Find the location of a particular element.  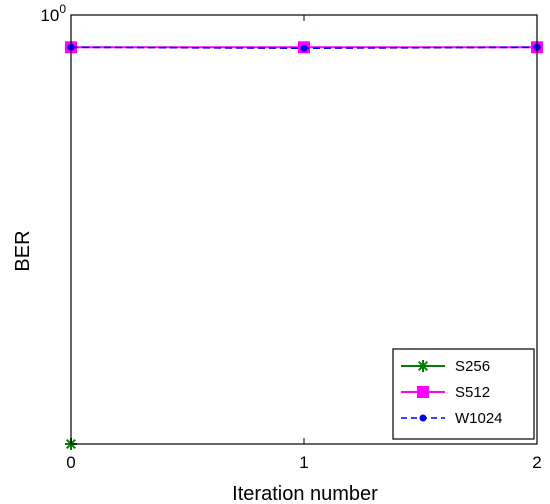

legend-marker-s512 is located at coordinates (423, 392).